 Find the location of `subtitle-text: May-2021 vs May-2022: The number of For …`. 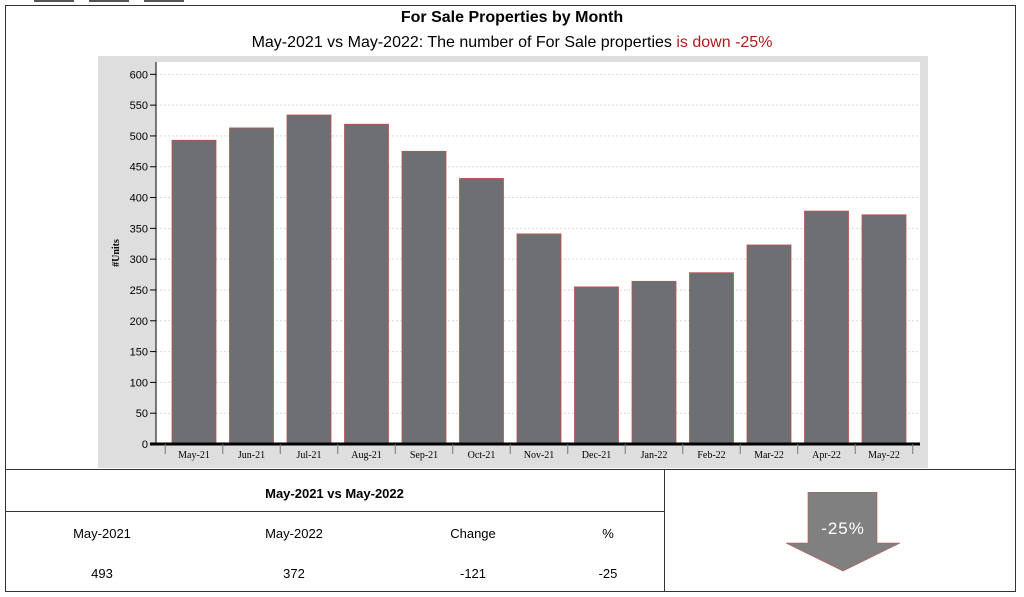

subtitle-text: May-2021 vs May-2022: The number of For … is located at coordinates (464, 42).